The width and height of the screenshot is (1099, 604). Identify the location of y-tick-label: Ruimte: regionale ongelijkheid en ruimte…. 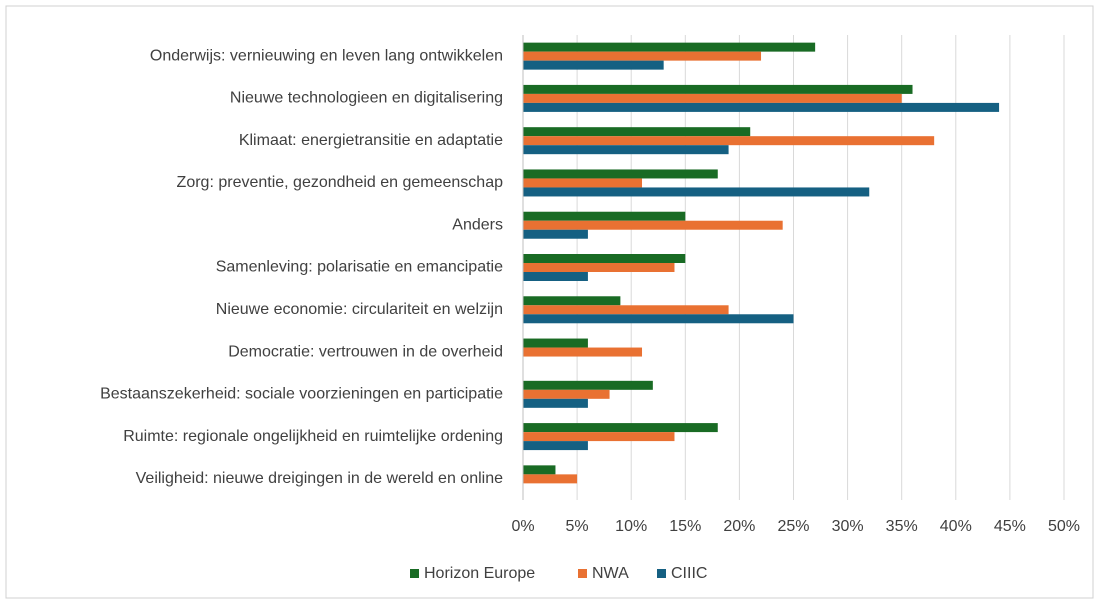
(313, 436).